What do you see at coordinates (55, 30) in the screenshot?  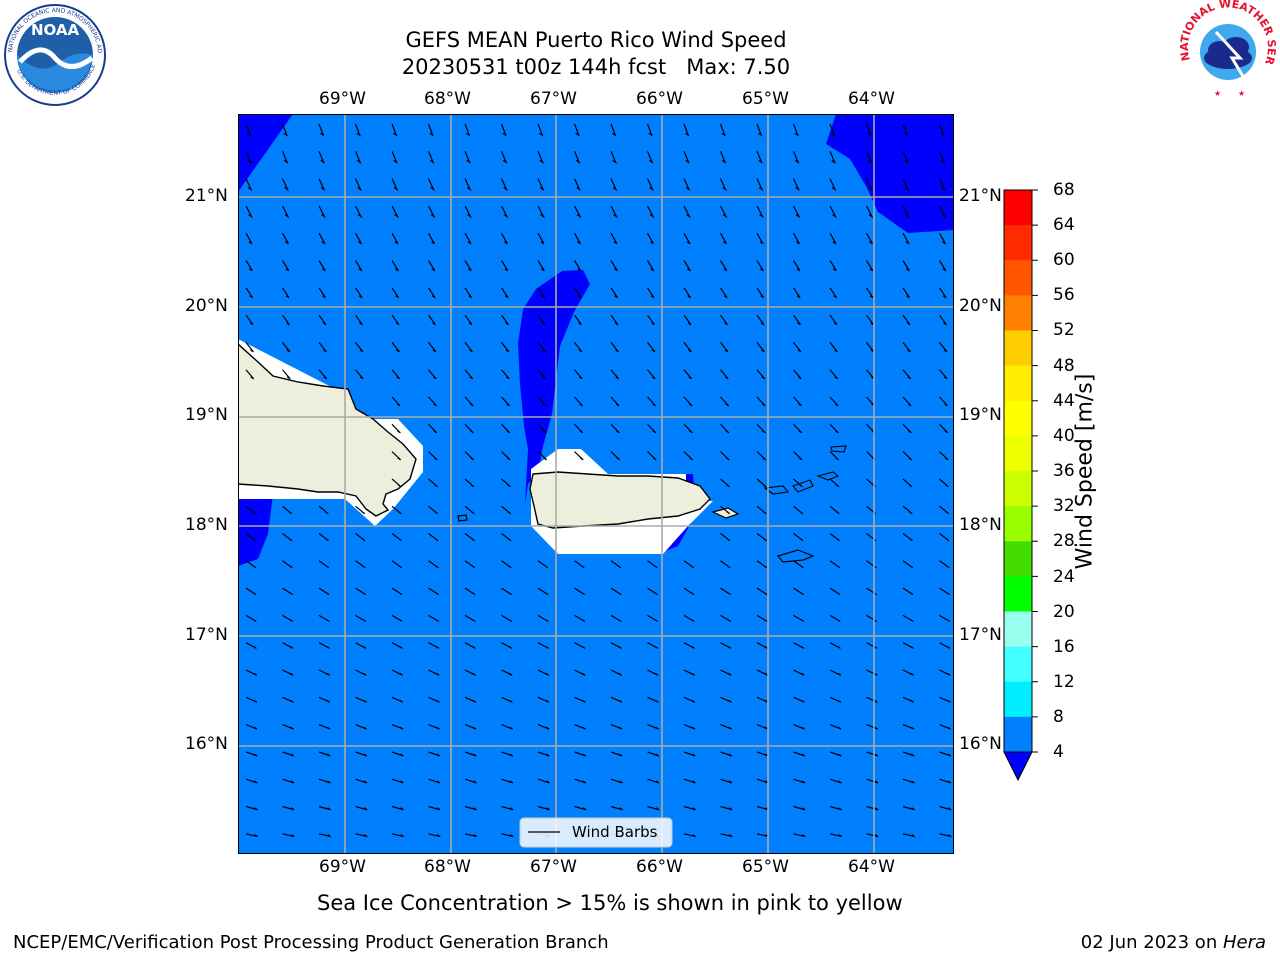 I see `noaa-logo-text: NOAA` at bounding box center [55, 30].